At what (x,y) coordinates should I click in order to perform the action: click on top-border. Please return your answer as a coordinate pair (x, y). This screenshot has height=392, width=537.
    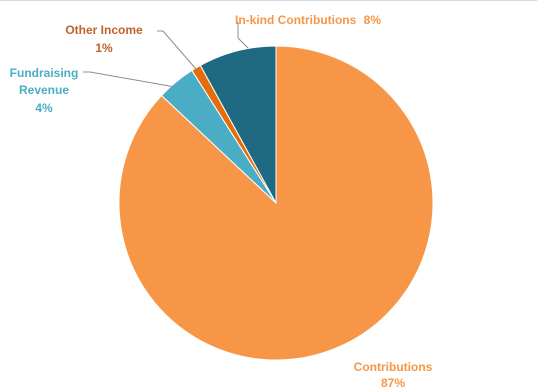
    Looking at the image, I should click on (268, 0).